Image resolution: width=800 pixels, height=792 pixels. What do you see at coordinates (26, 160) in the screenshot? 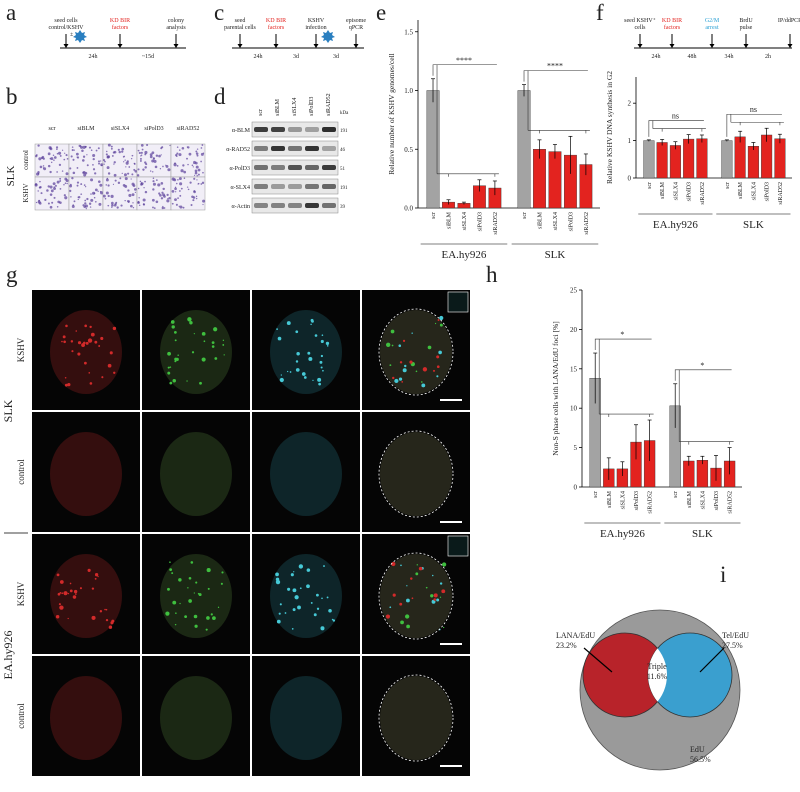
I see `row-label: control` at bounding box center [26, 160].